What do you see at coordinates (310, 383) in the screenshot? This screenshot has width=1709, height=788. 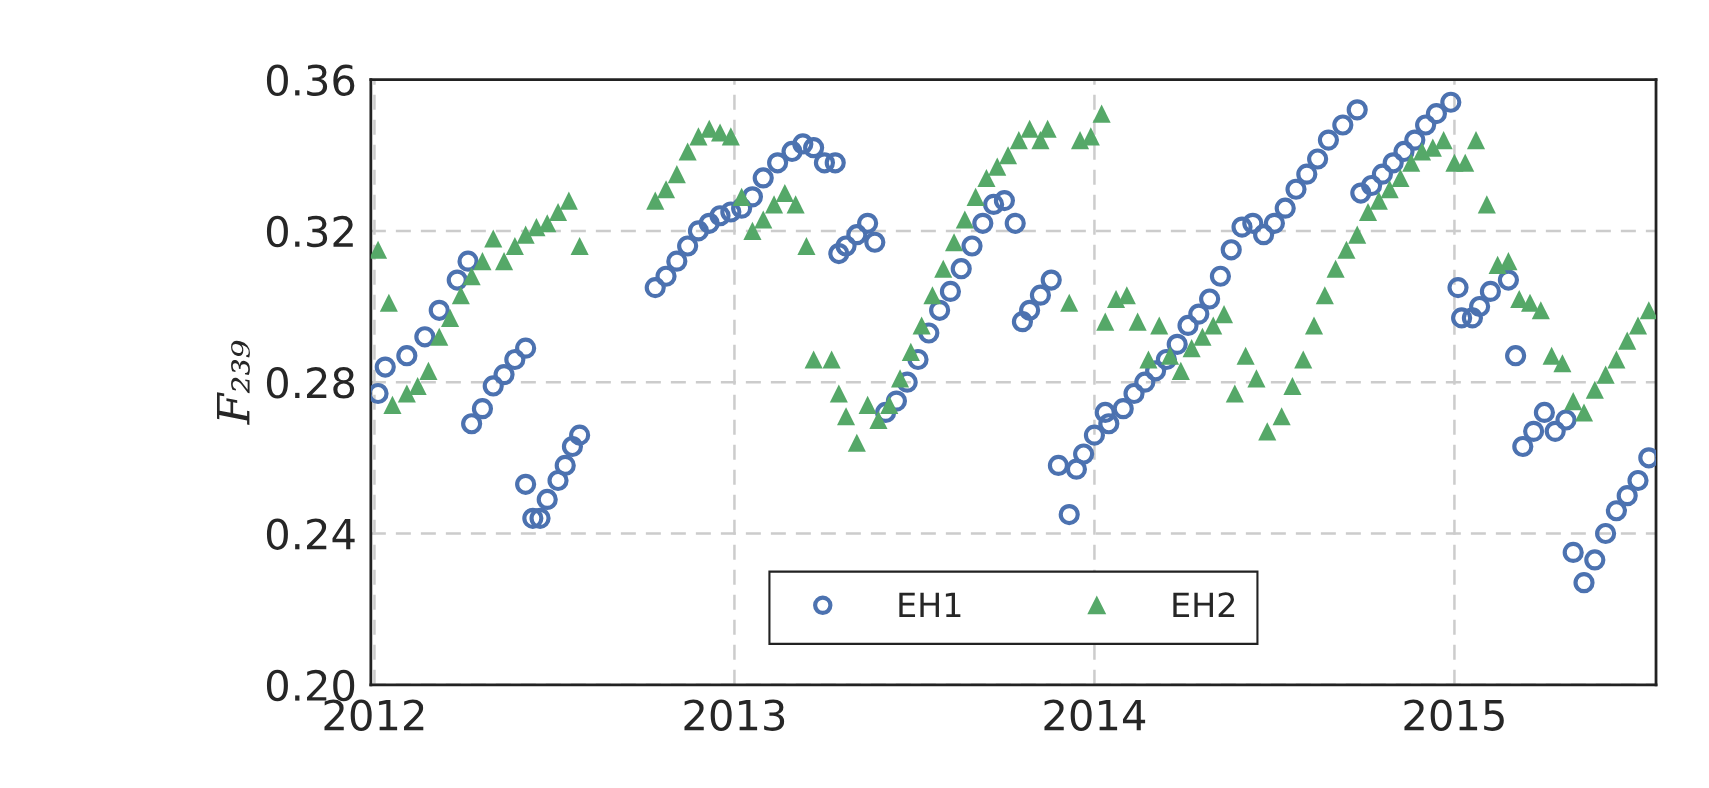 I see `y-tick-label: 0.28` at bounding box center [310, 383].